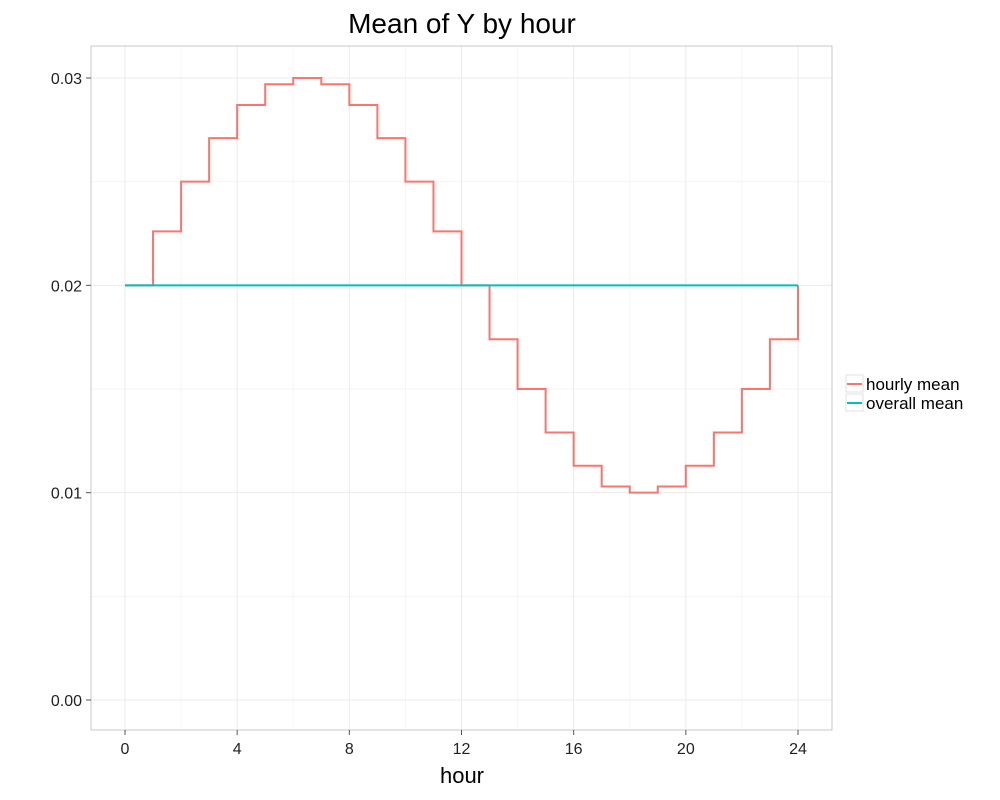  I want to click on chart-title: Mean of Y by hour, so click(462, 23).